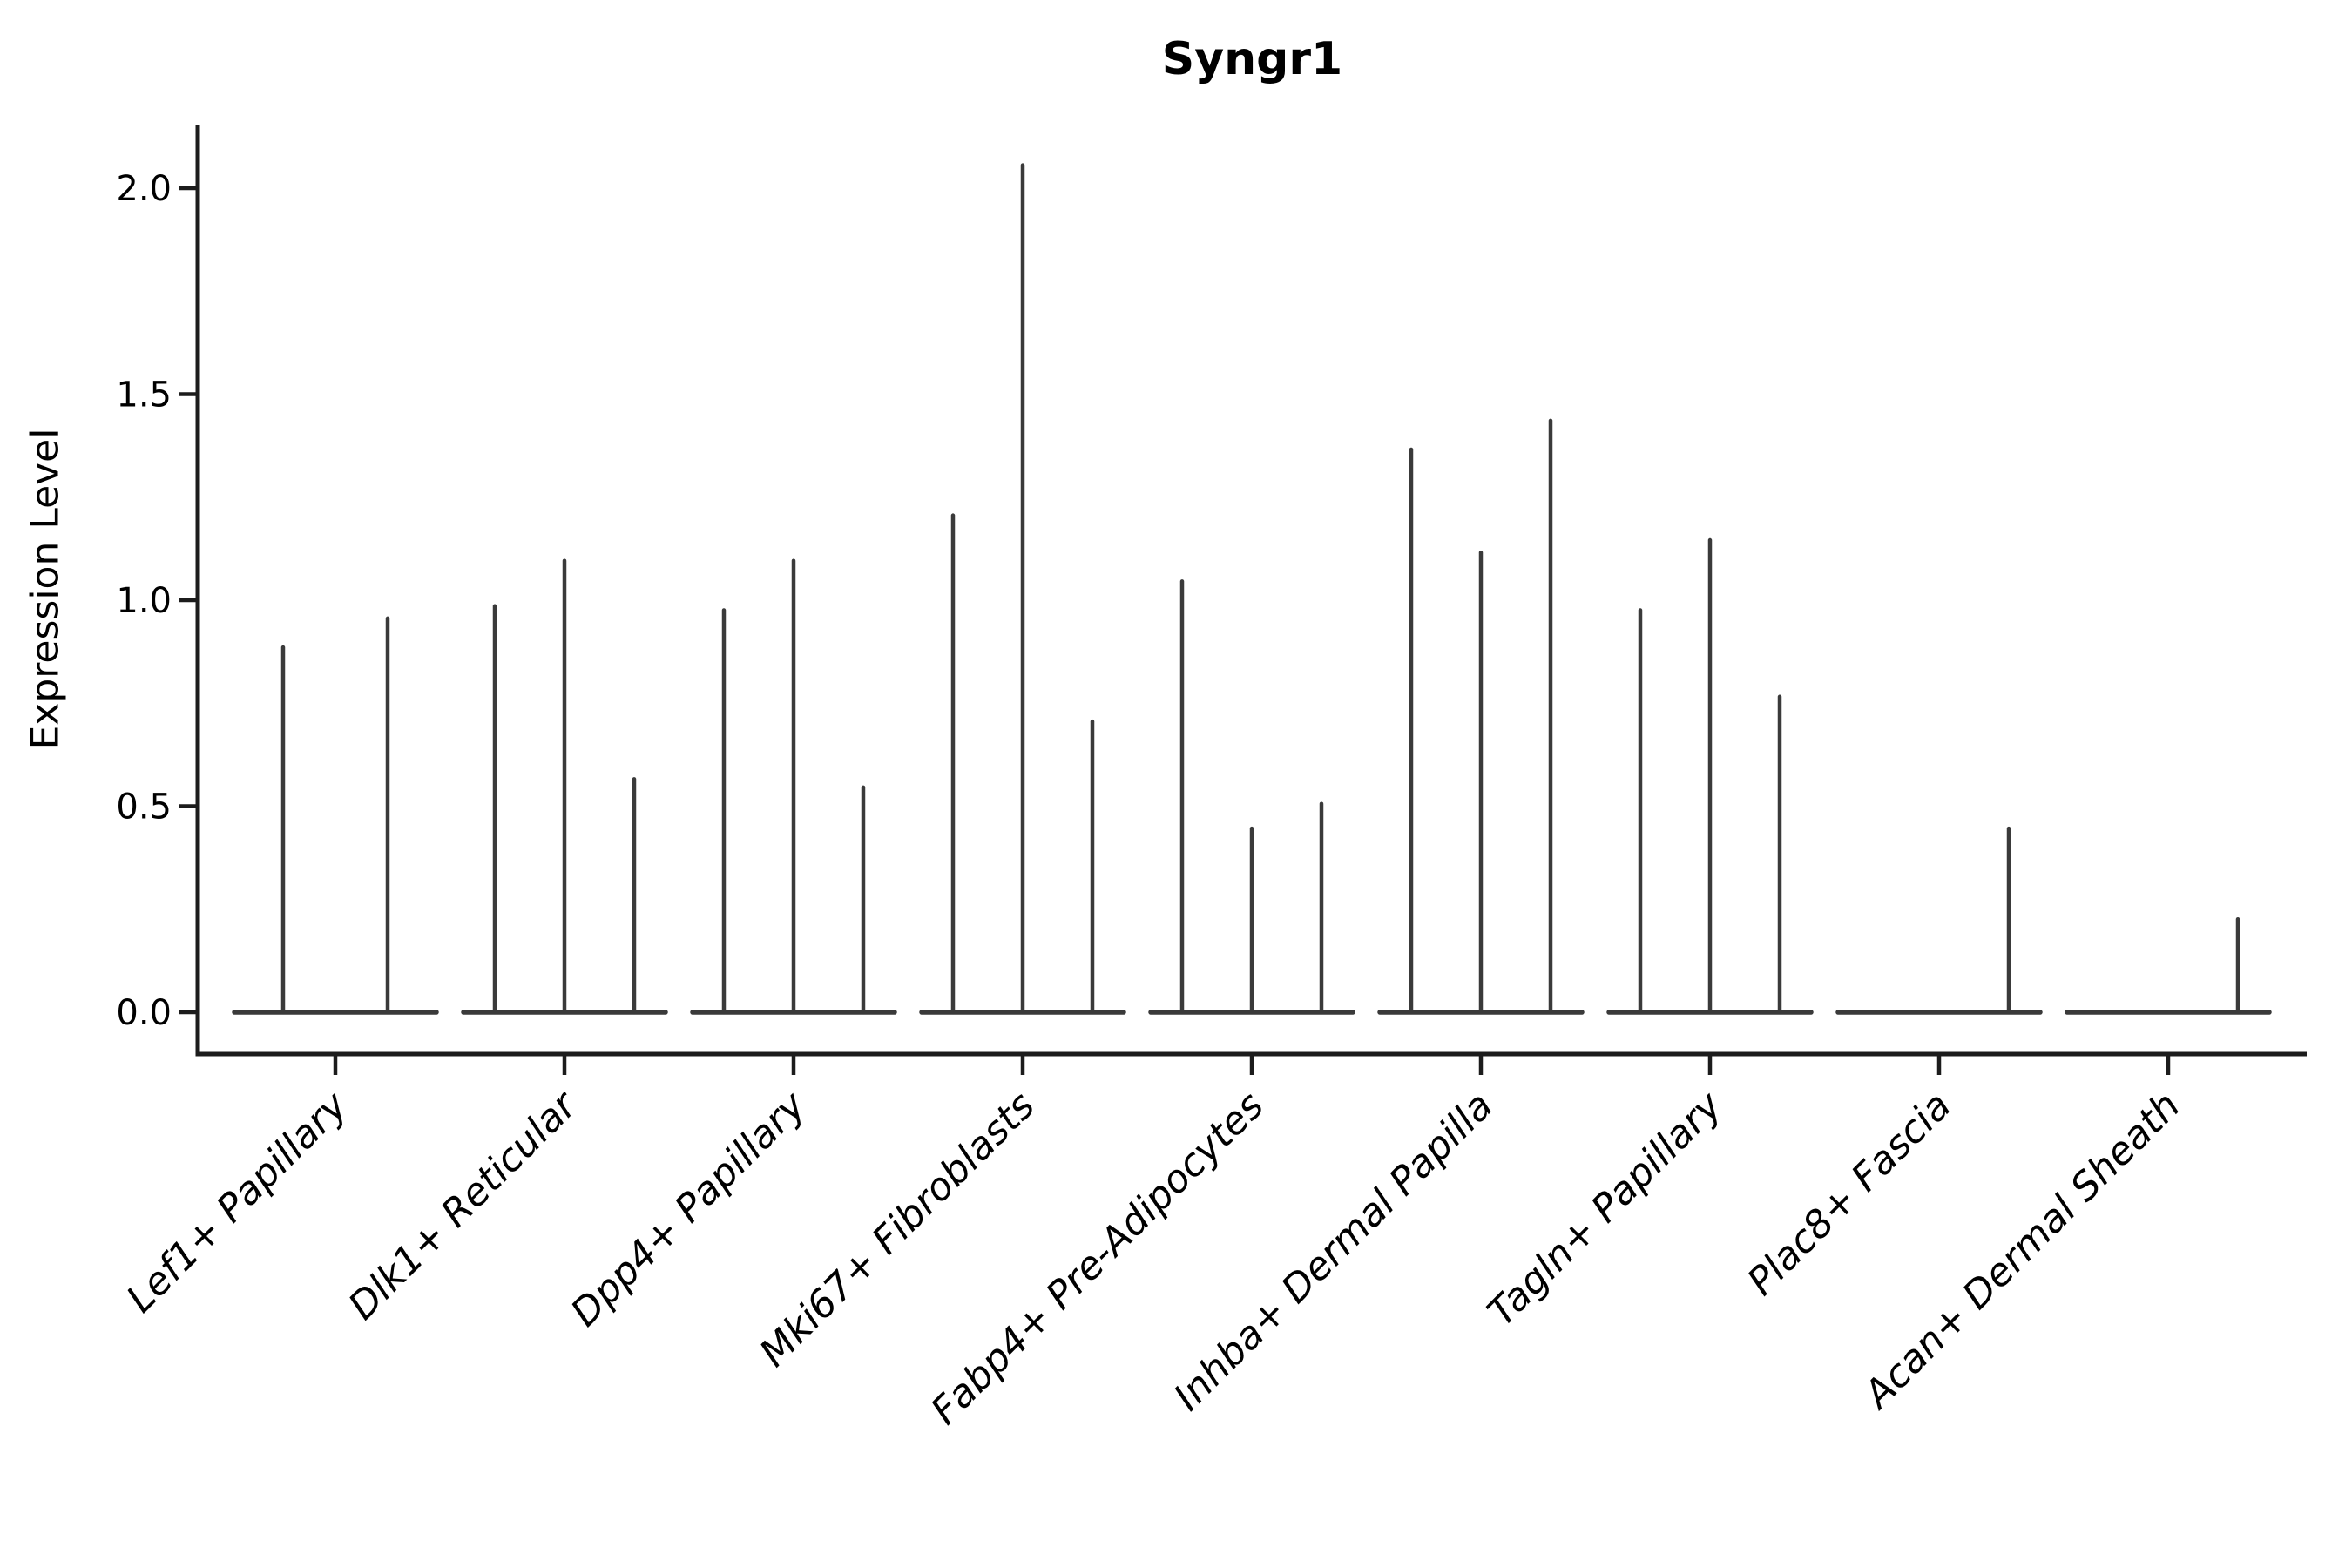  I want to click on y-tick-label: 0.5, so click(144, 807).